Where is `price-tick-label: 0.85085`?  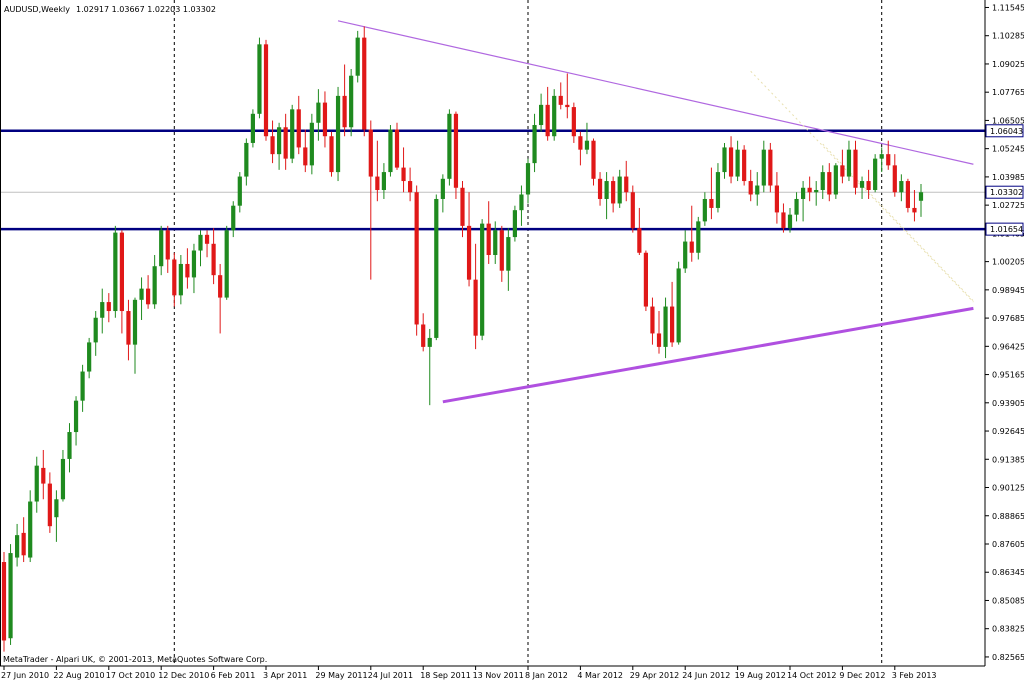
price-tick-label: 0.85085 is located at coordinates (1008, 600).